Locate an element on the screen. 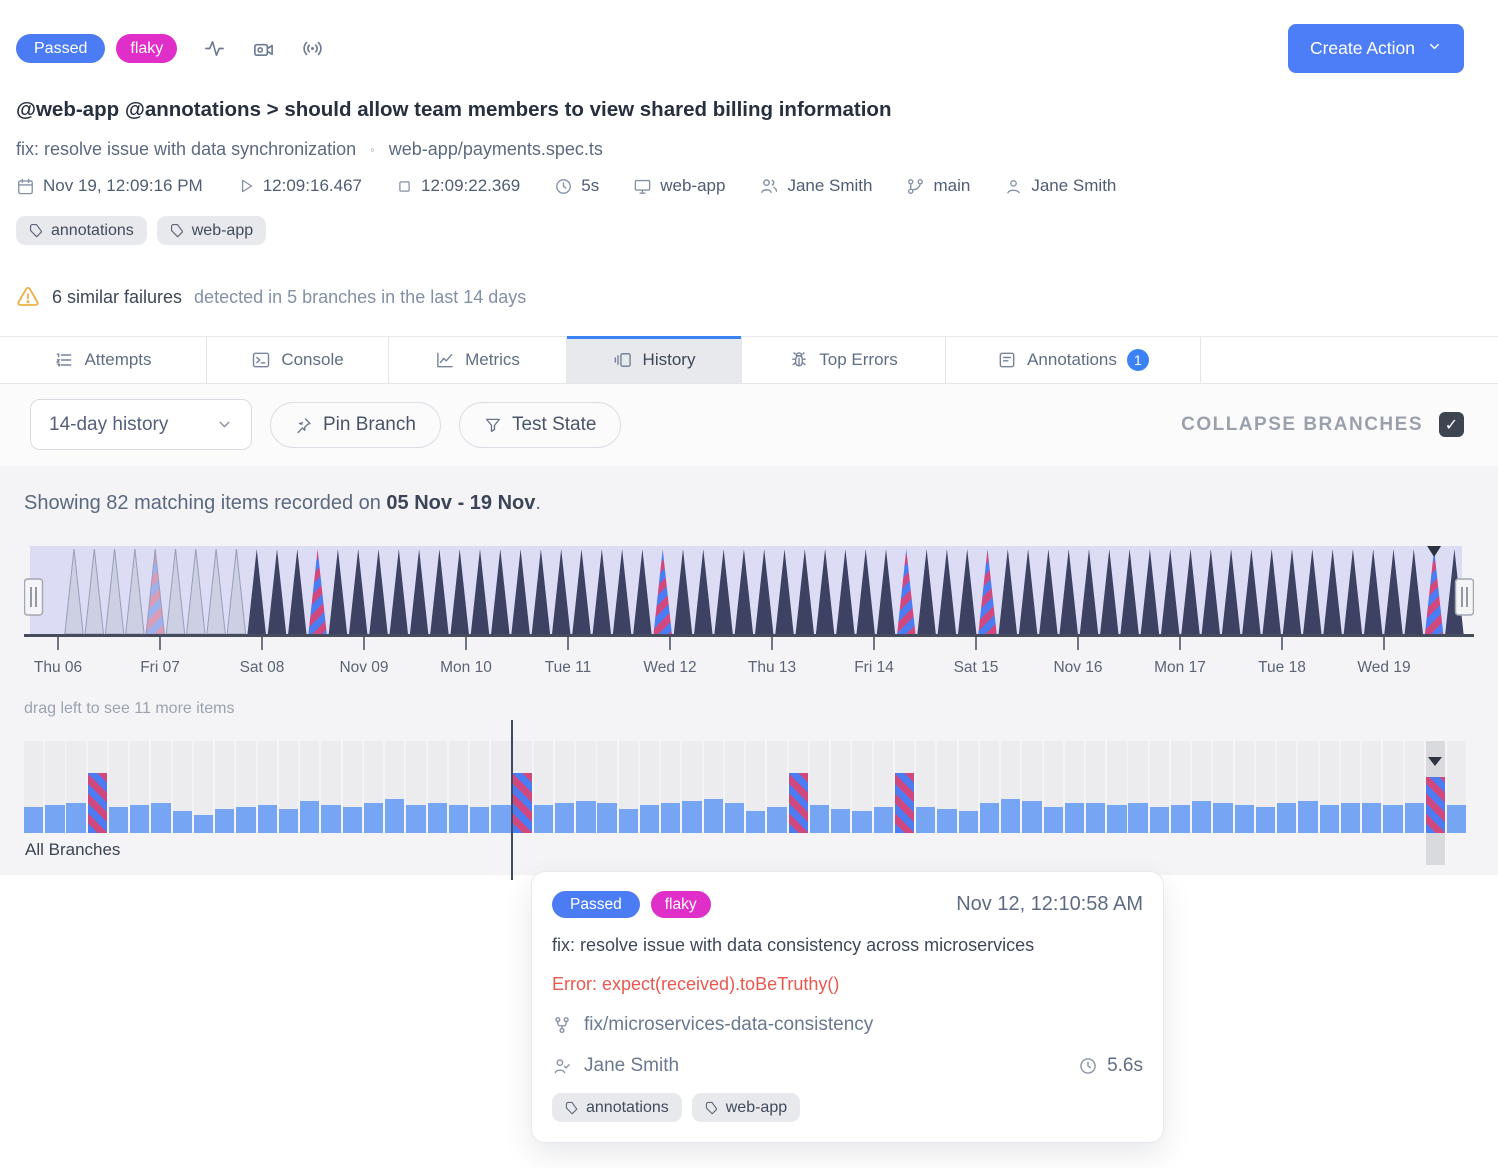 This screenshot has height=1168, width=1498. brush-handle-right is located at coordinates (1464, 597).